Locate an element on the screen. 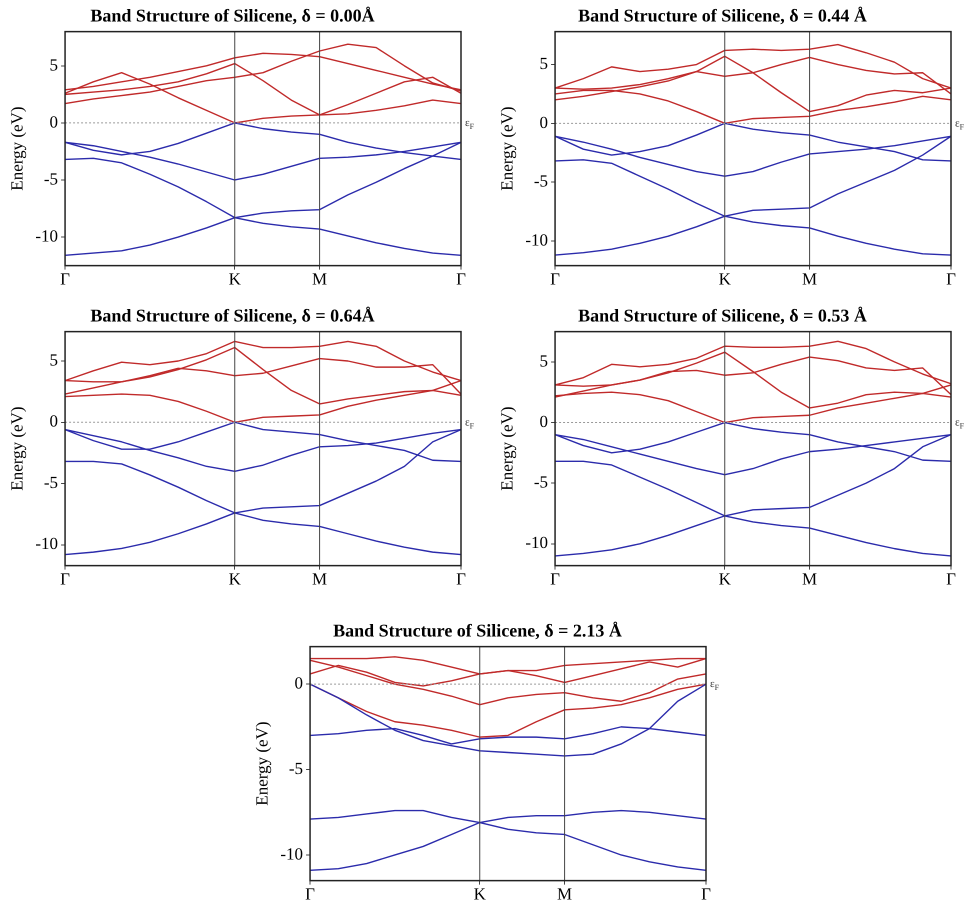 This screenshot has height=913, width=978. chart-title: Band Structure of Silicene, δ = 0.00Å is located at coordinates (232, 15).